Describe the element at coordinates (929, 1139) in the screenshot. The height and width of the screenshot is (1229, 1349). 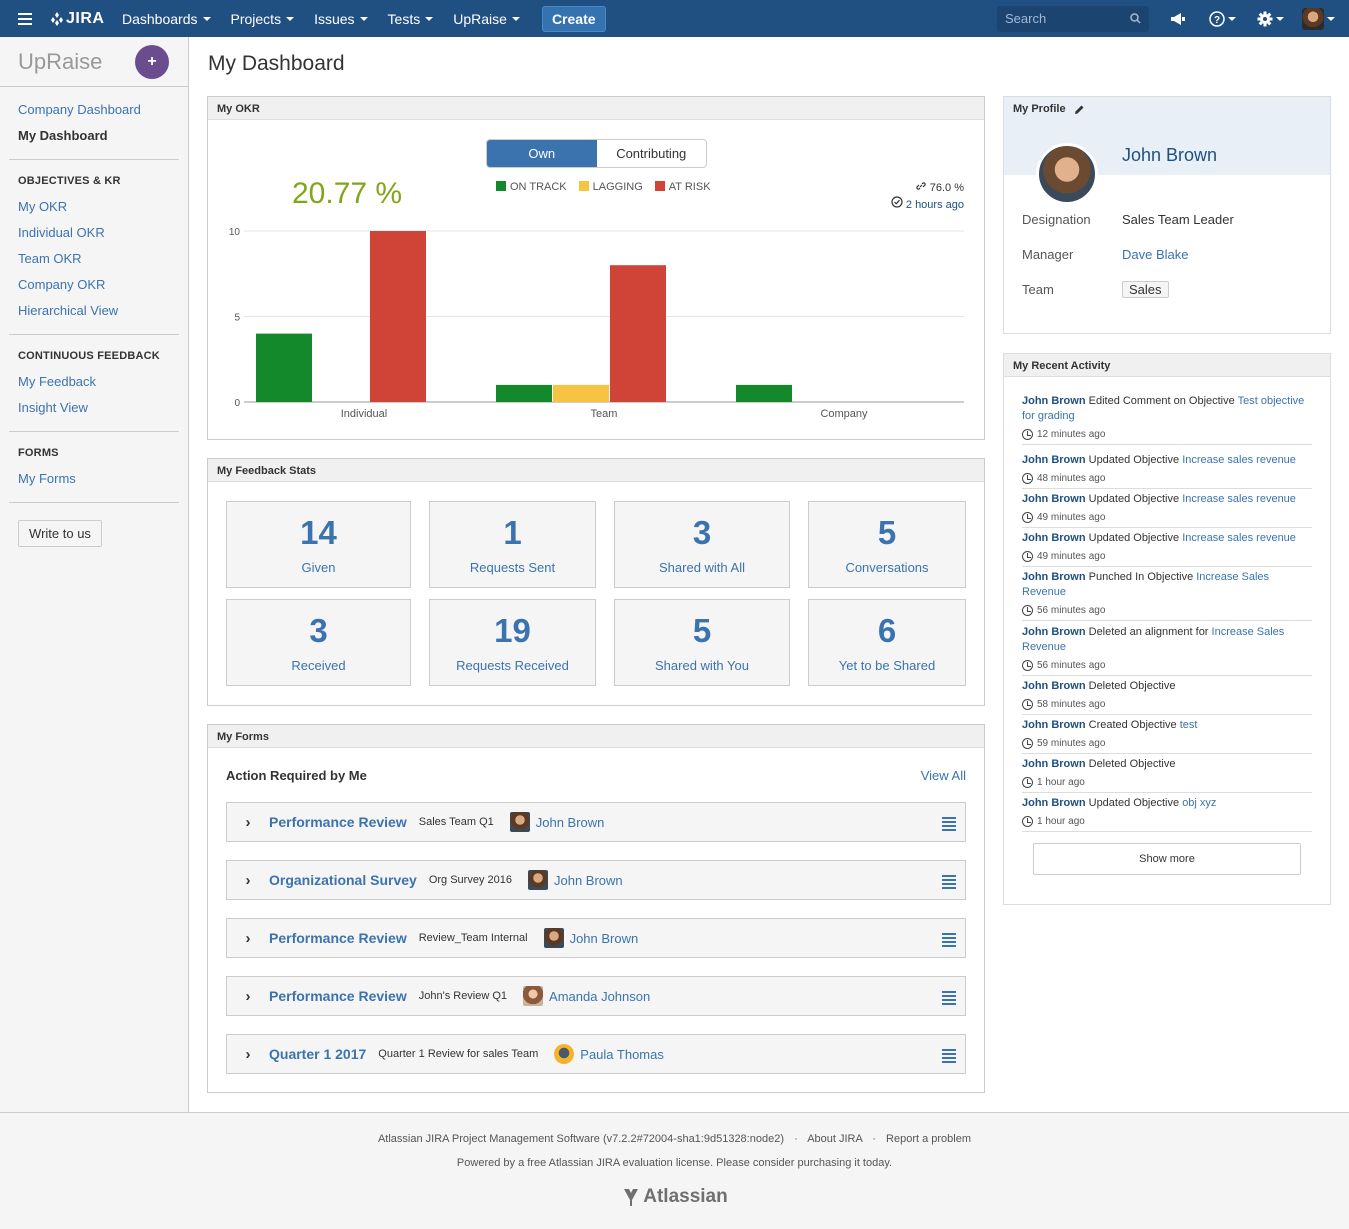
I see `report-problem-link: Report a problem` at that location.